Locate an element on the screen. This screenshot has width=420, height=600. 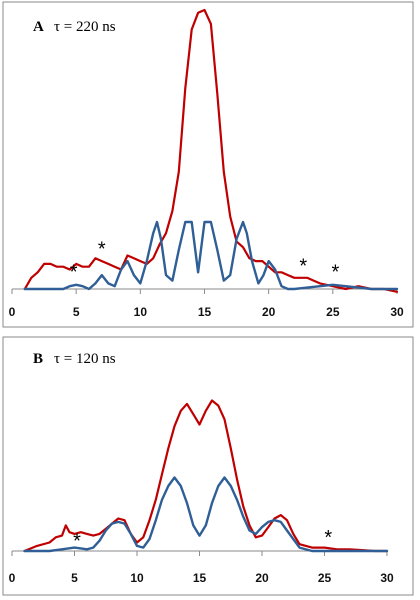
panel-letter: B is located at coordinates (38, 359).